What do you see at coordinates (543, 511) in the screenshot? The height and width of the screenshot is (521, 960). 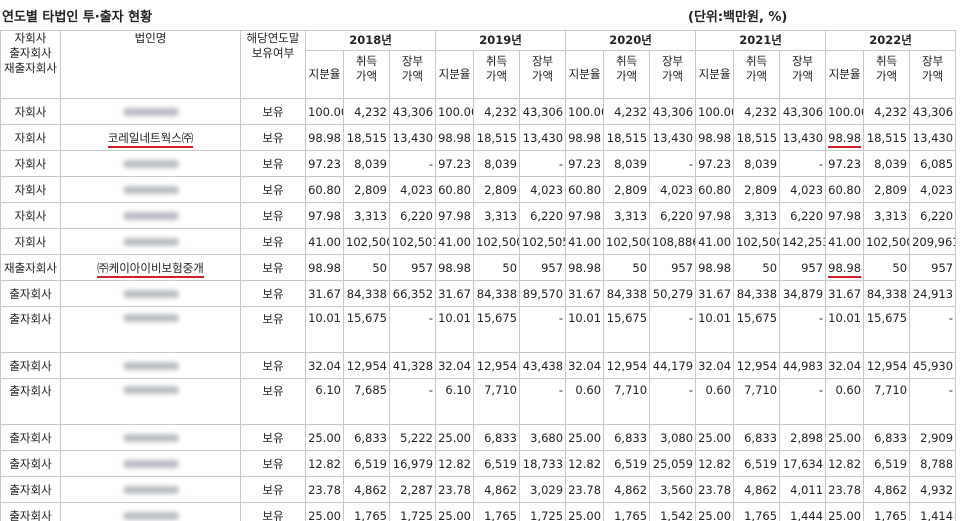 I see `value-cell: 1,725` at bounding box center [543, 511].